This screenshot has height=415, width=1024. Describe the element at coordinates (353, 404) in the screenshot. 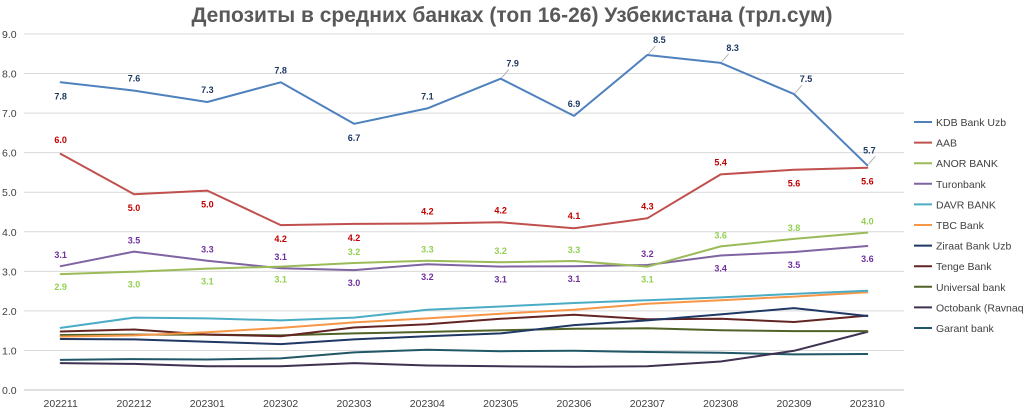

I see `x-tick-label: 202303` at that location.